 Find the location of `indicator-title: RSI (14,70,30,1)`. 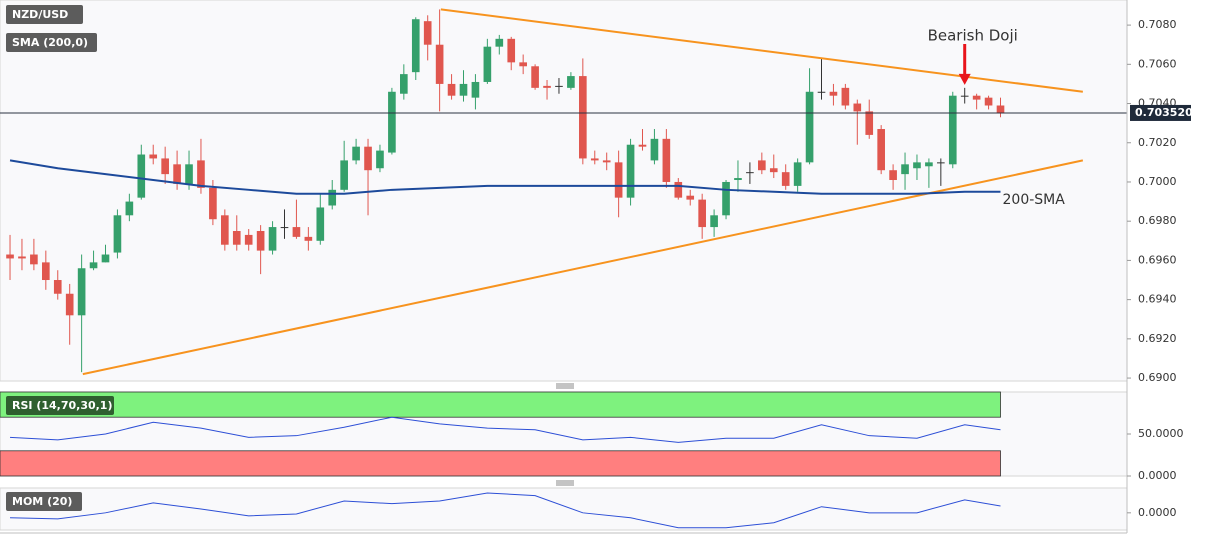

indicator-title: RSI (14,70,30,1) is located at coordinates (62, 405).